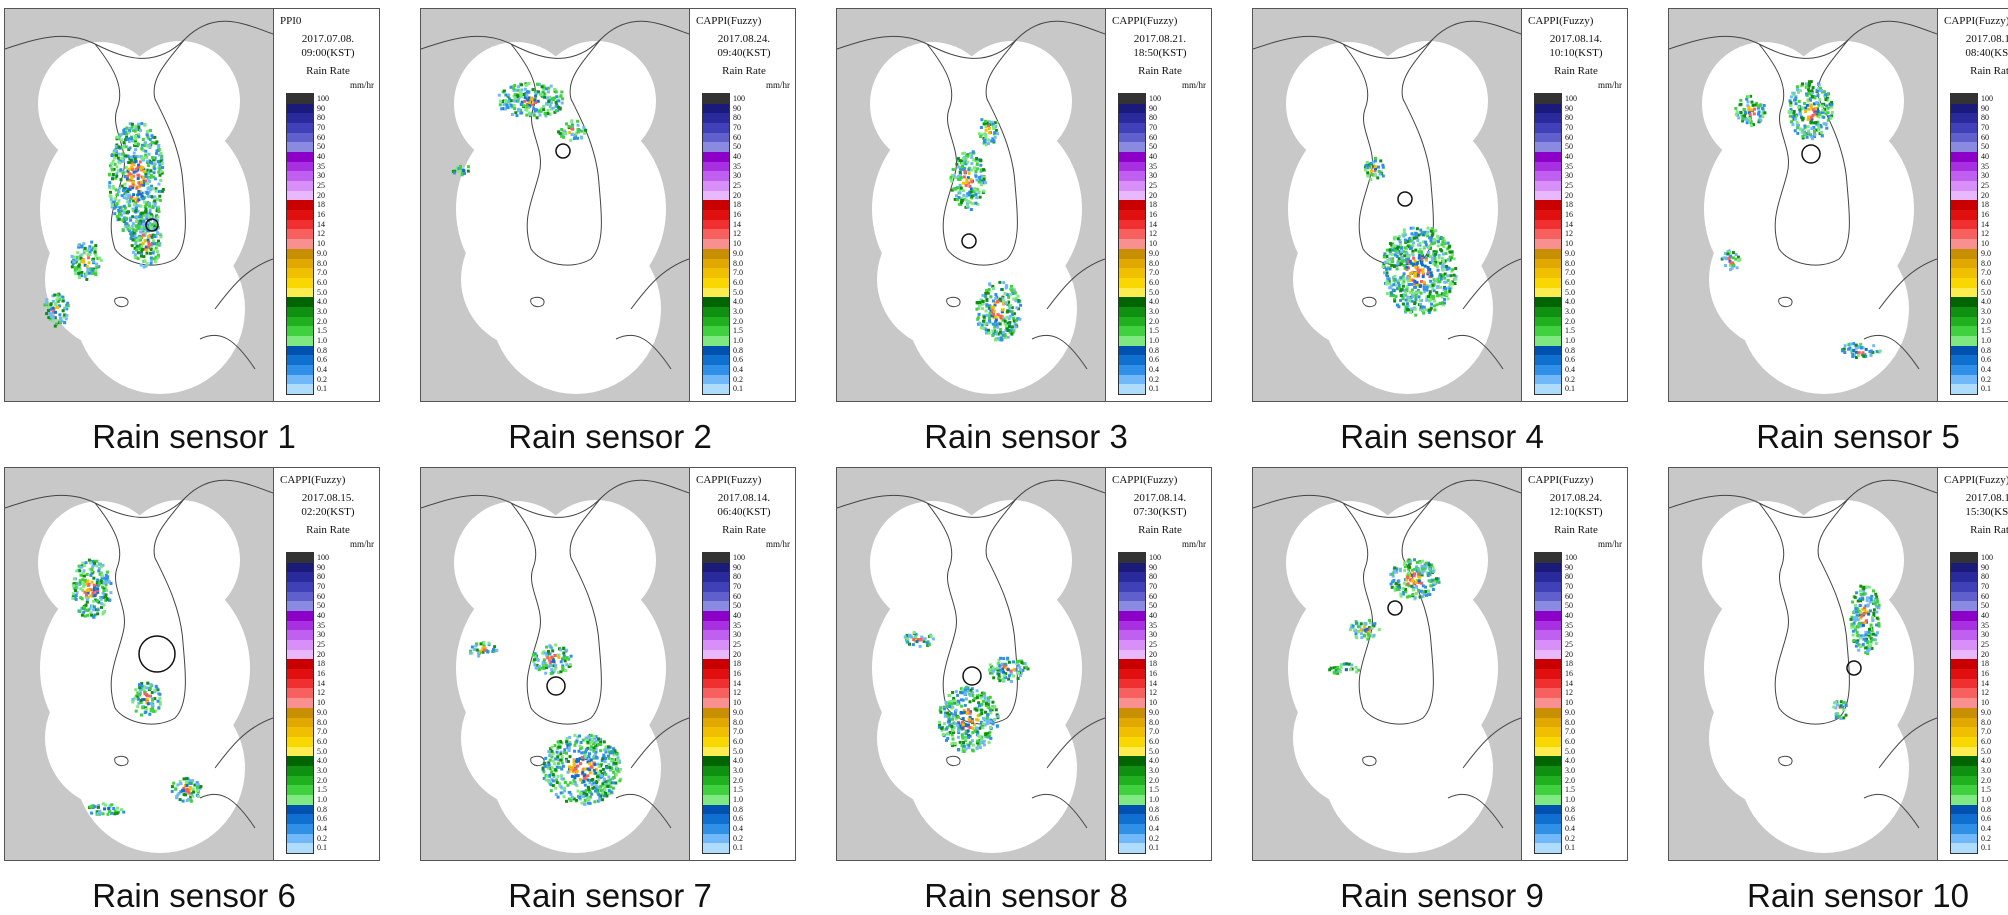 This screenshot has width=2008, height=915. I want to click on scale-value-label: 80, so click(1569, 117).